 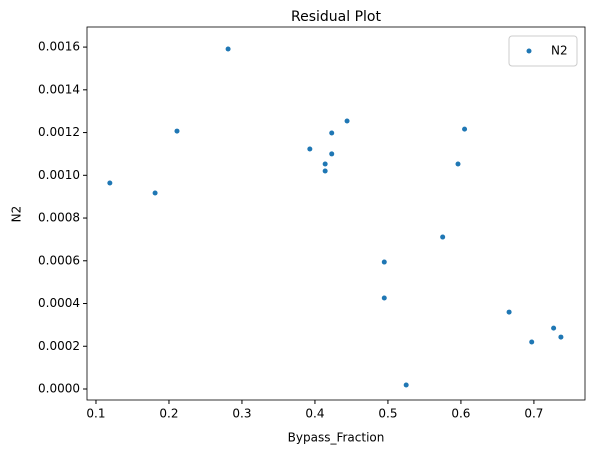 I want to click on x-tick-label: 0.2, so click(x=168, y=414).